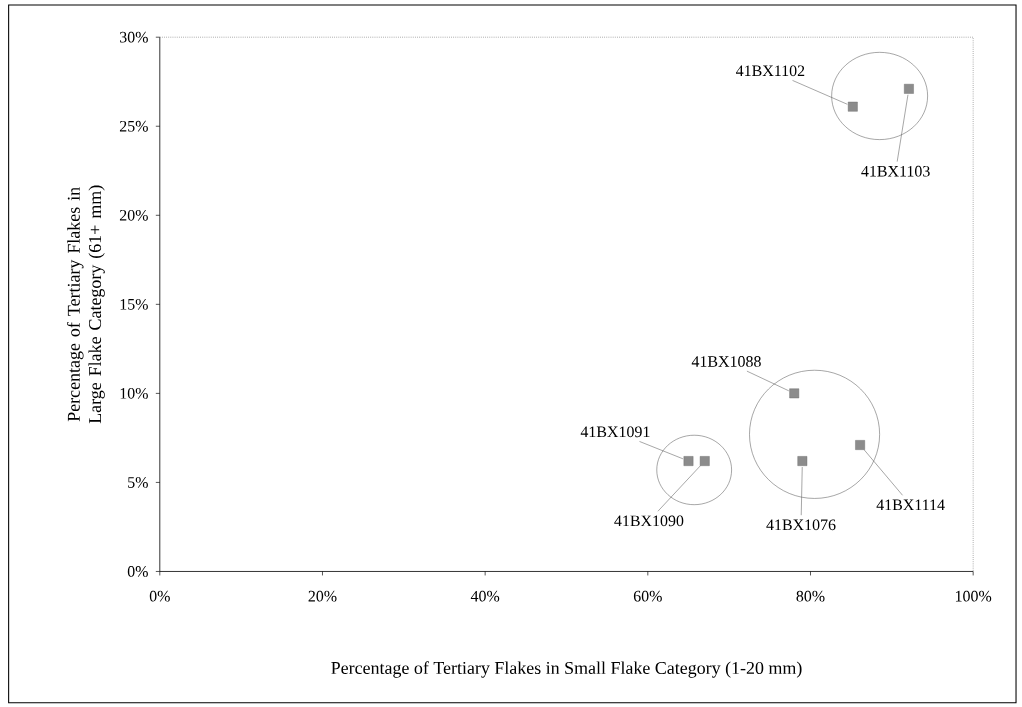 The height and width of the screenshot is (707, 1022). Describe the element at coordinates (137, 572) in the screenshot. I see `y-tick-label: 0%` at that location.